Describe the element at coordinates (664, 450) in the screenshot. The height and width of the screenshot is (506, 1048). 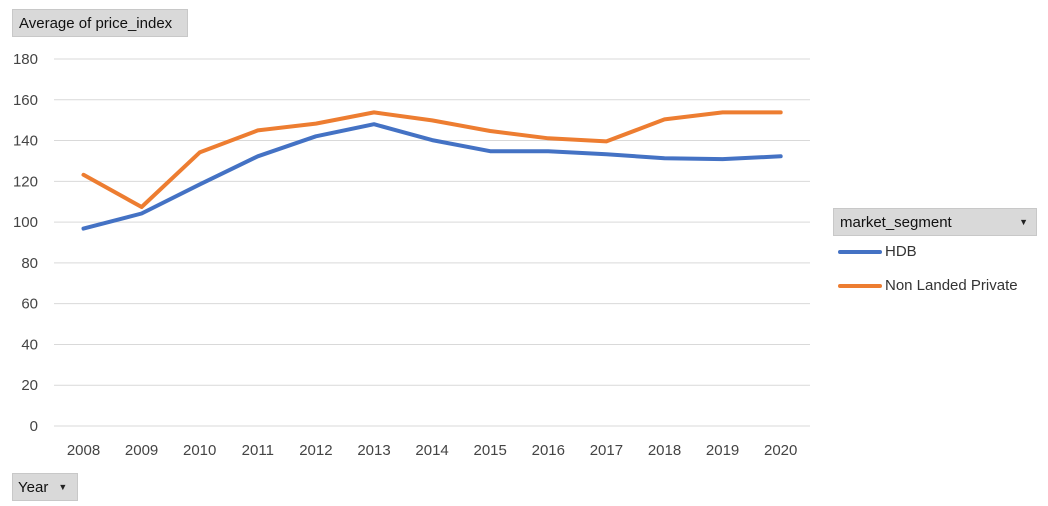
I see `x-tick-label: 2018` at that location.